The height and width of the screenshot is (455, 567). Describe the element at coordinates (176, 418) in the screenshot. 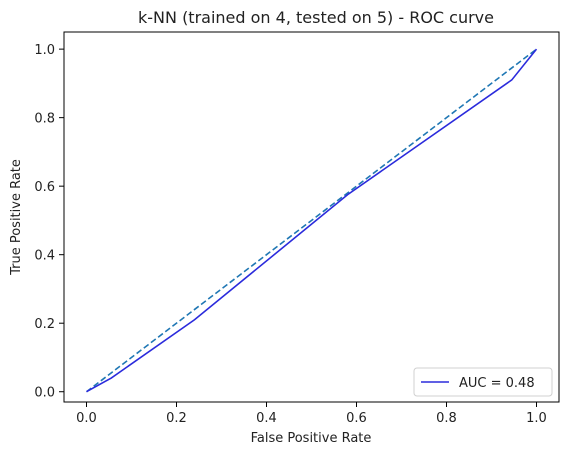

I see `x-tick-label: 0.2` at that location.